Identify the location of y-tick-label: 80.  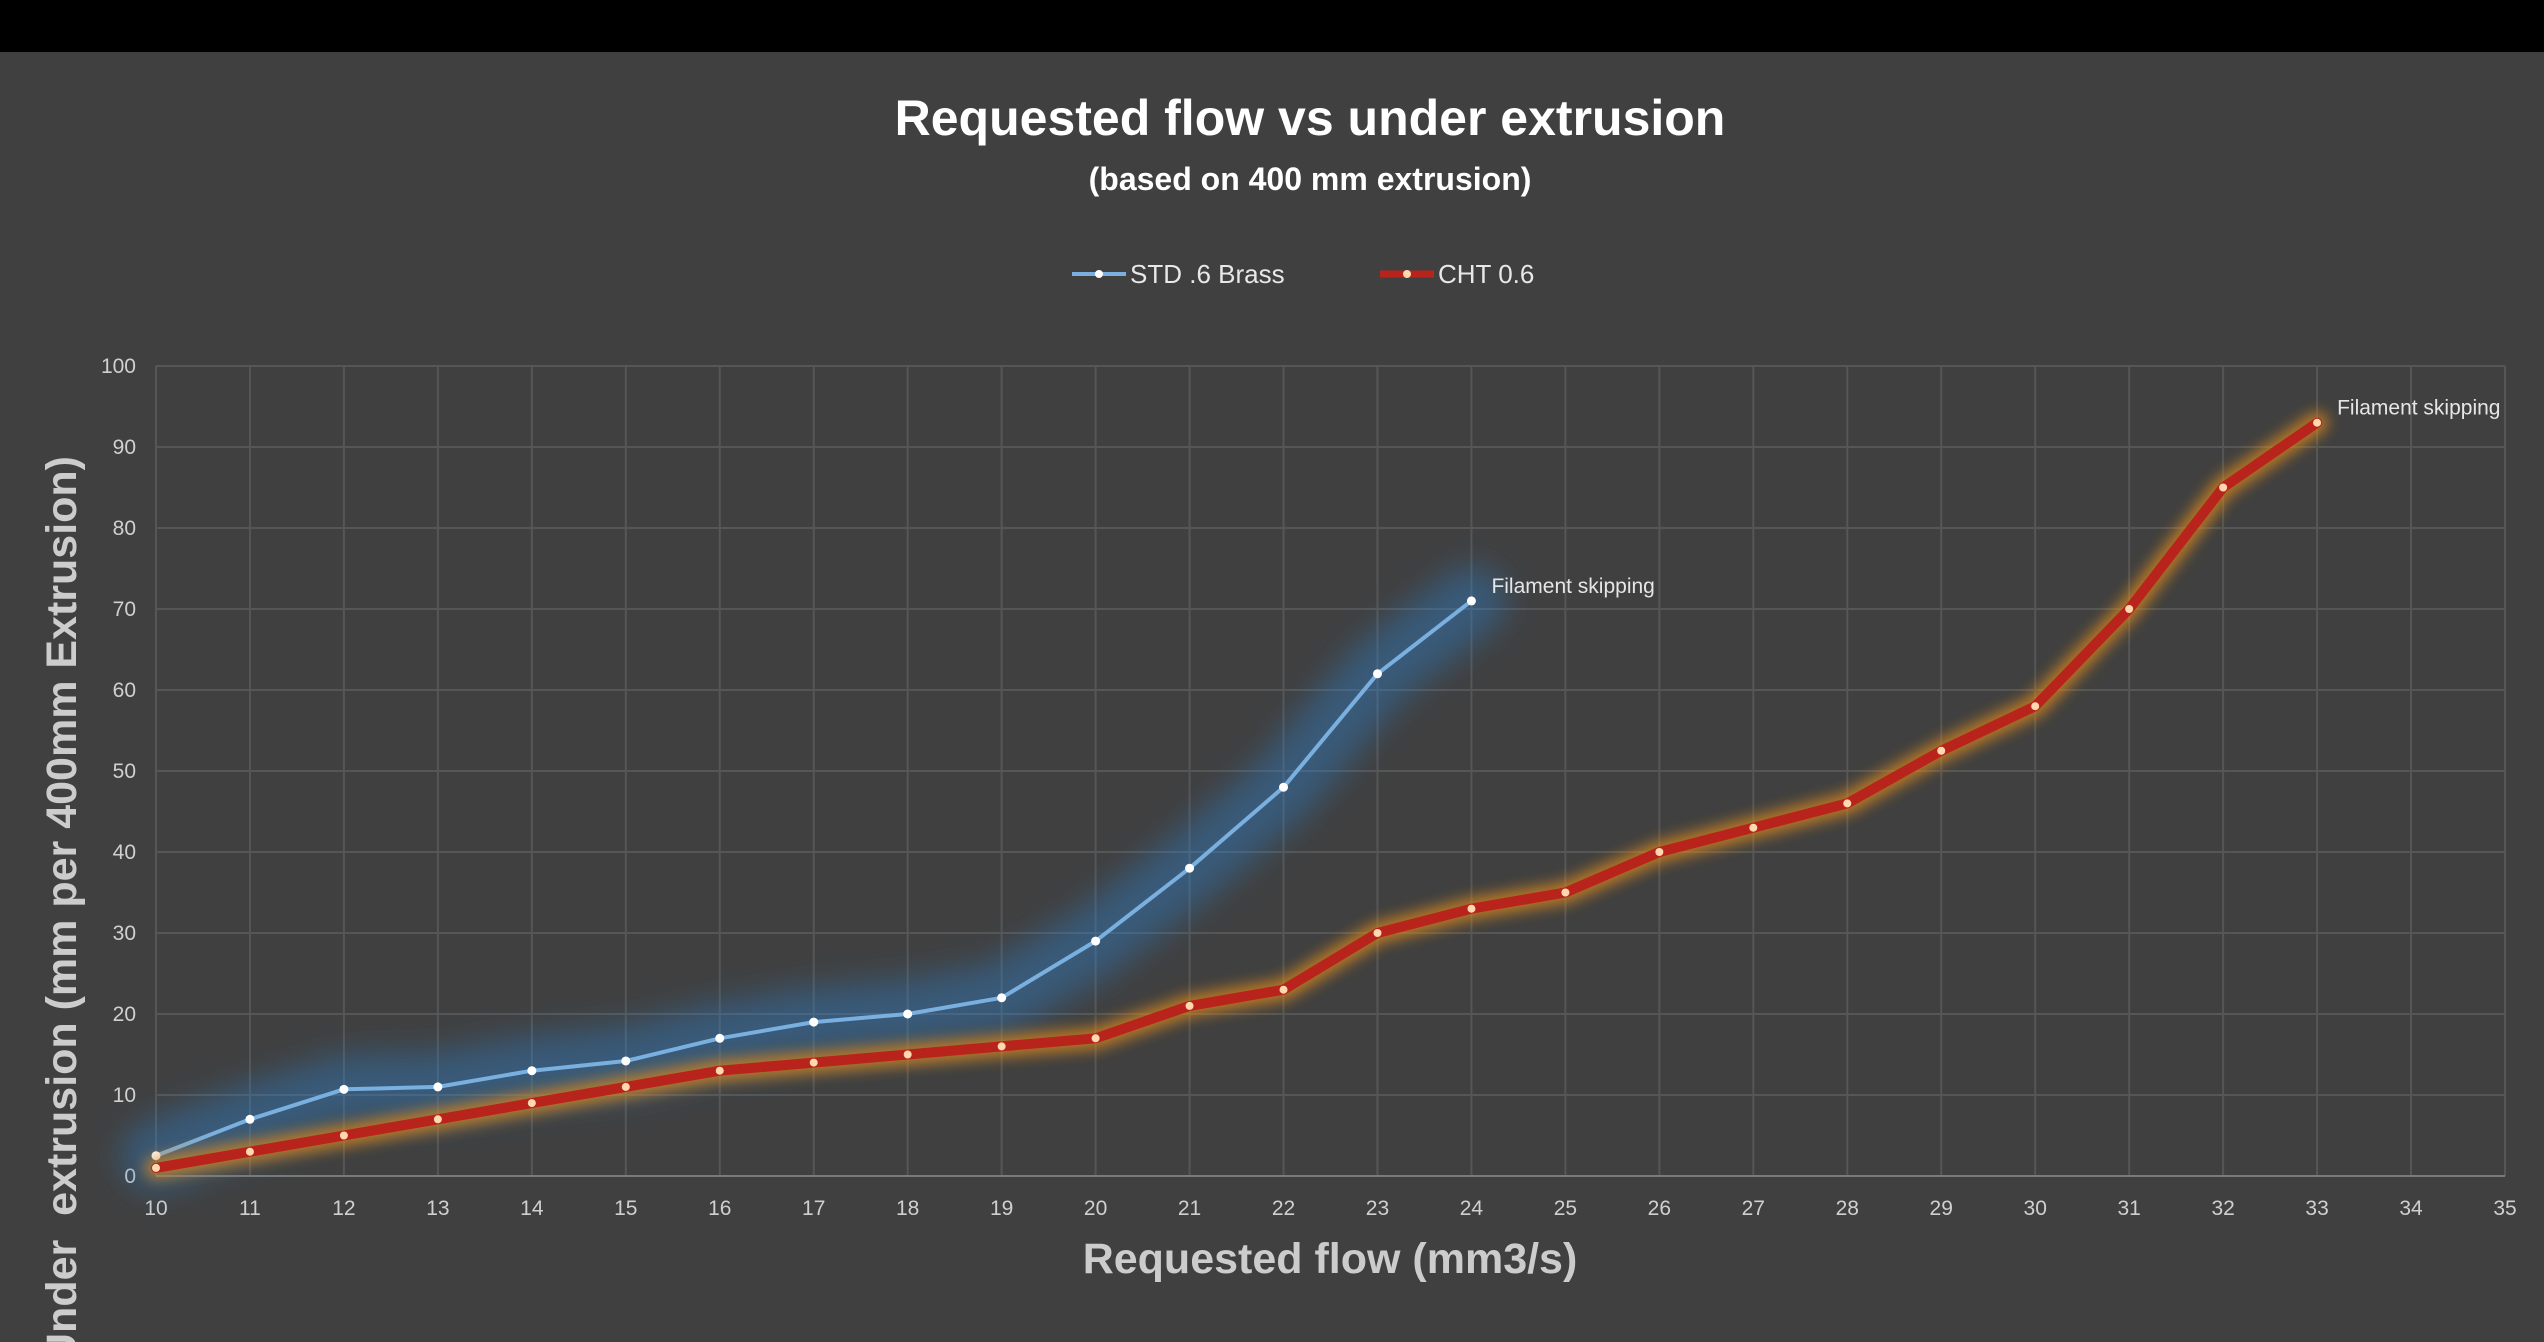
(124, 528).